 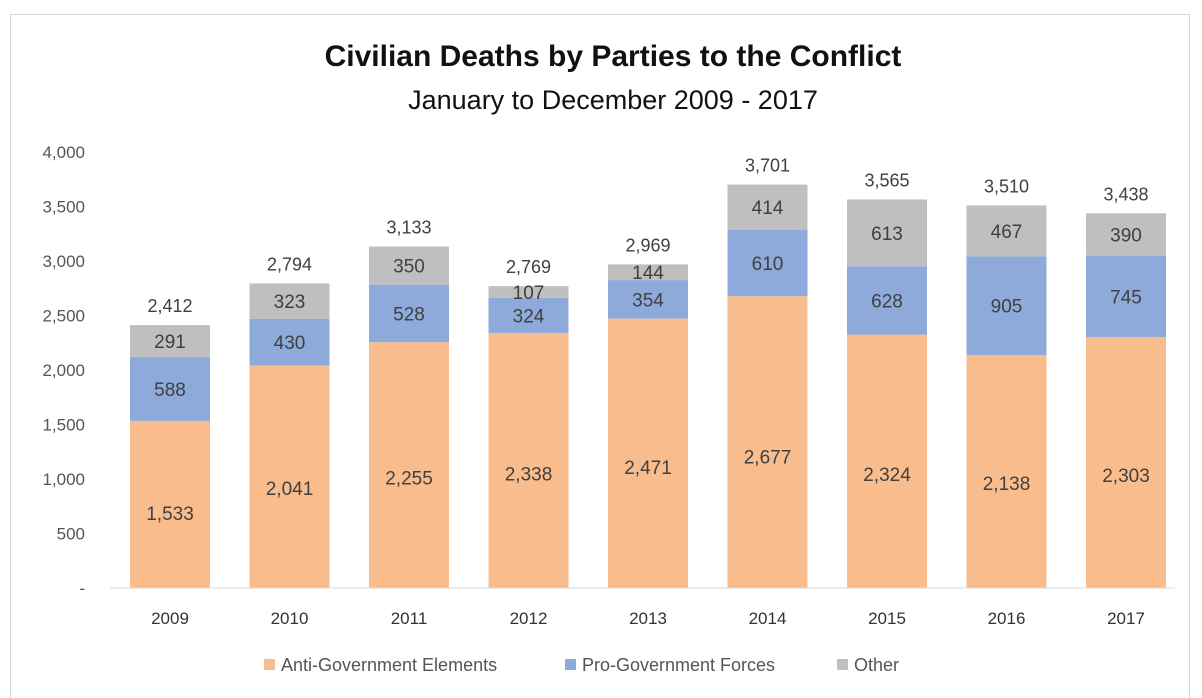 What do you see at coordinates (529, 618) in the screenshot?
I see `x-tick-label: 2012` at bounding box center [529, 618].